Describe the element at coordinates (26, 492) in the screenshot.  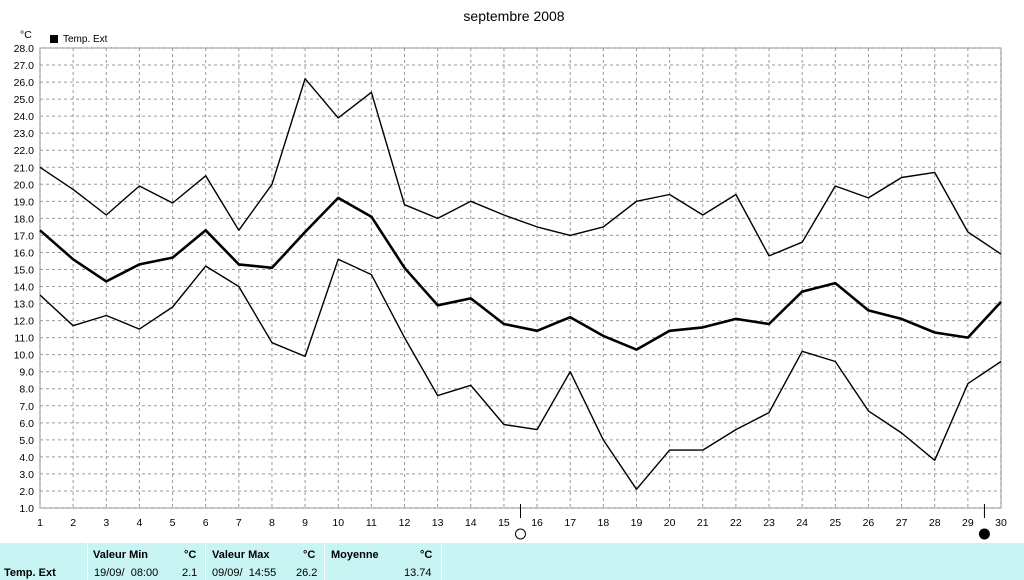
I see `y-tick-label: 2.0` at that location.